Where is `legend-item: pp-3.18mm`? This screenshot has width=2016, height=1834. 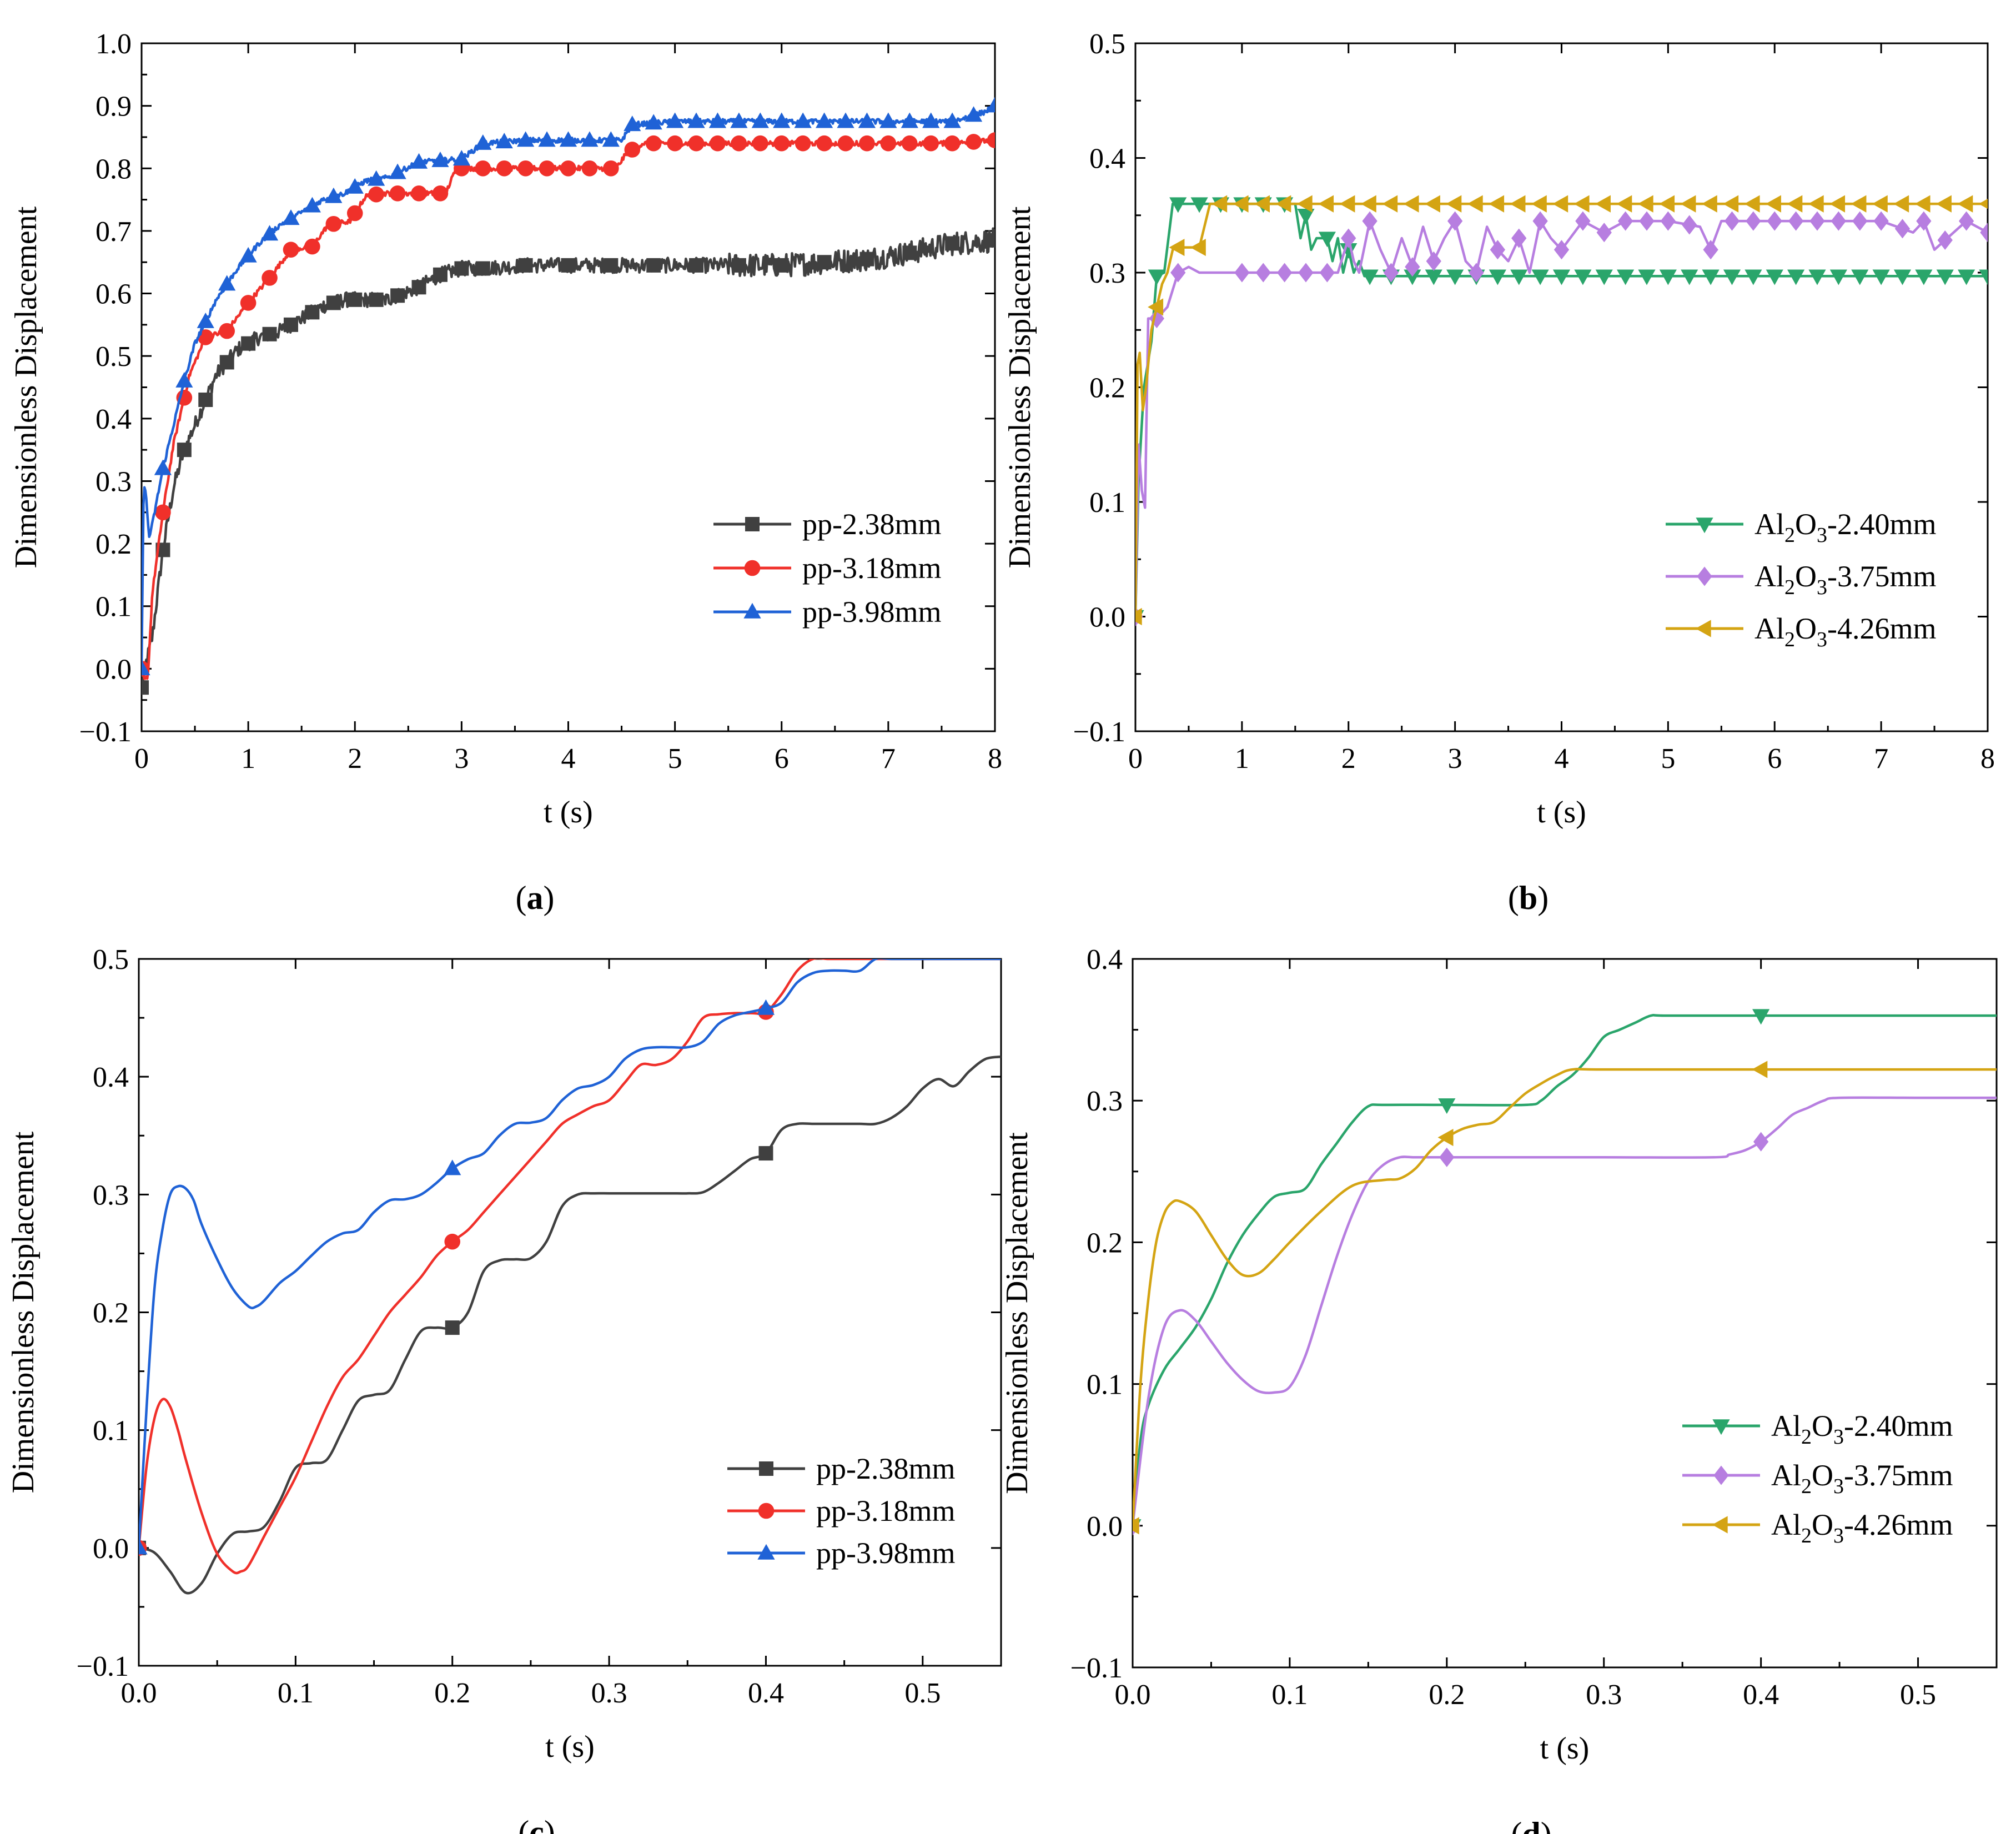
legend-item: pp-3.18mm is located at coordinates (828, 568).